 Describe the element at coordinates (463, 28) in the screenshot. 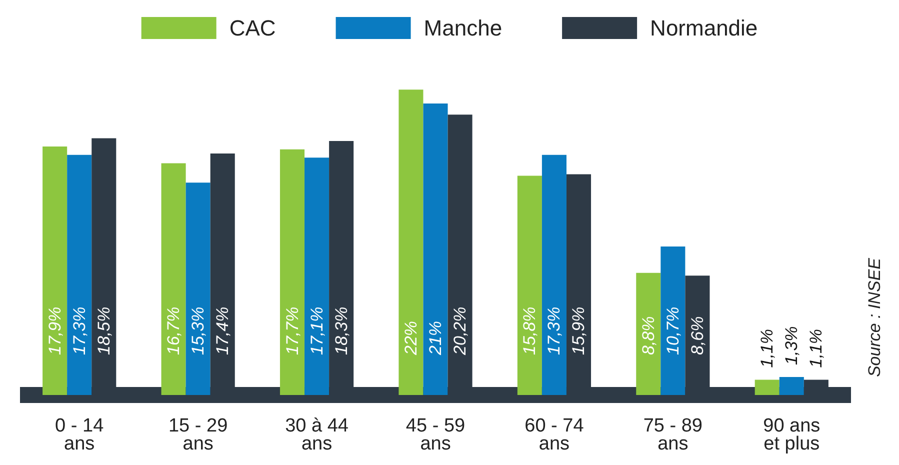

I see `legend-label: Manche` at that location.